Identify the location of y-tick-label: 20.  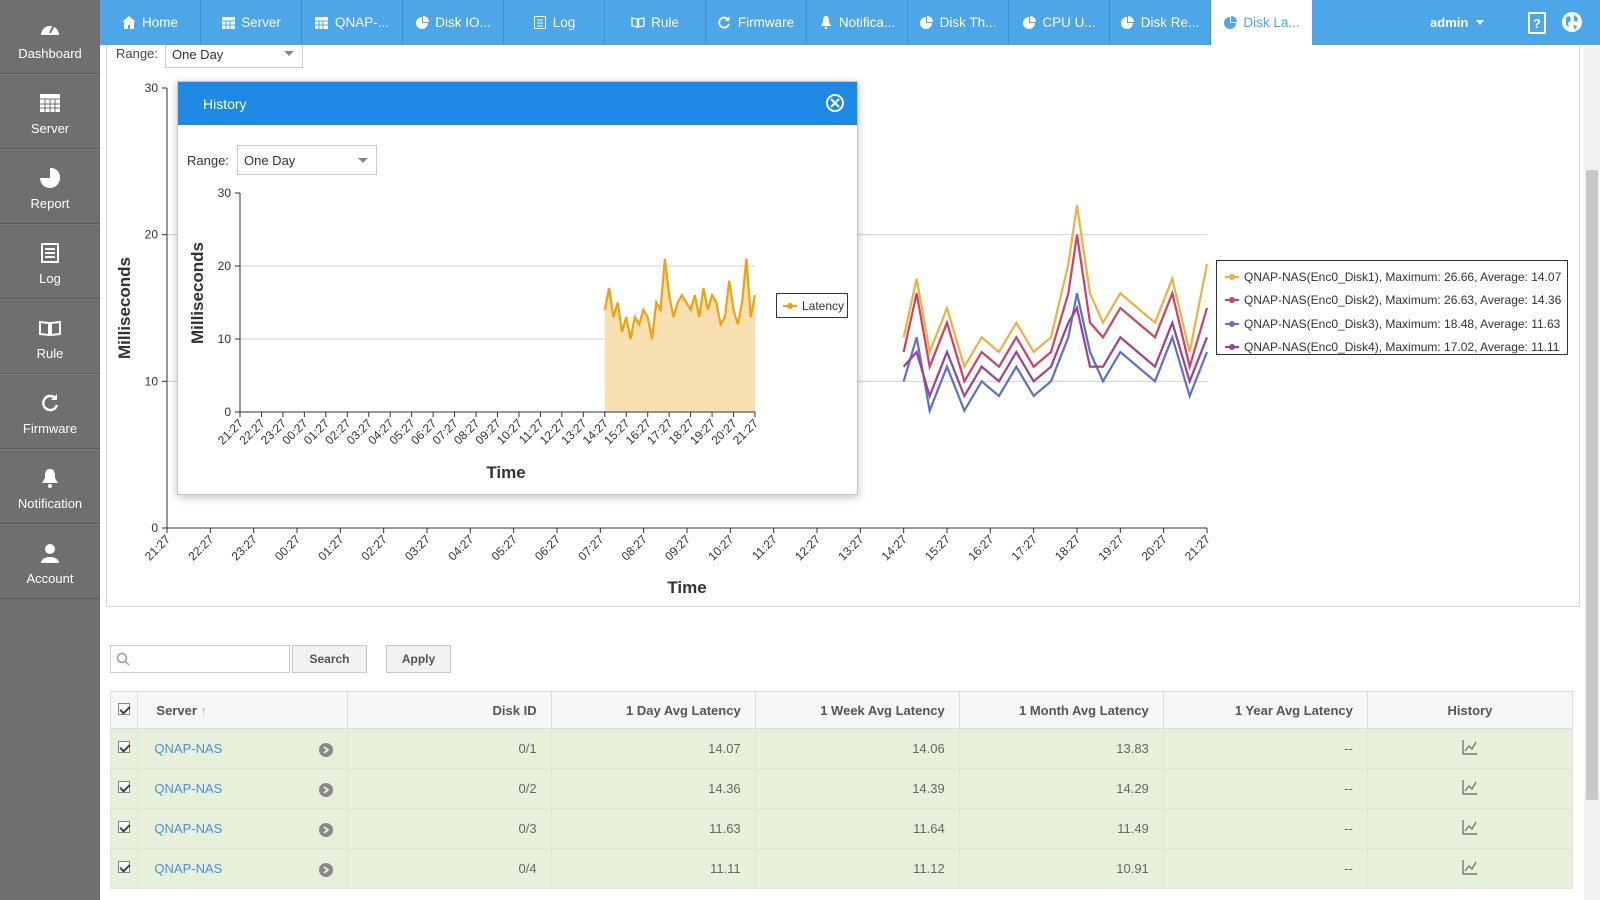
(152, 235).